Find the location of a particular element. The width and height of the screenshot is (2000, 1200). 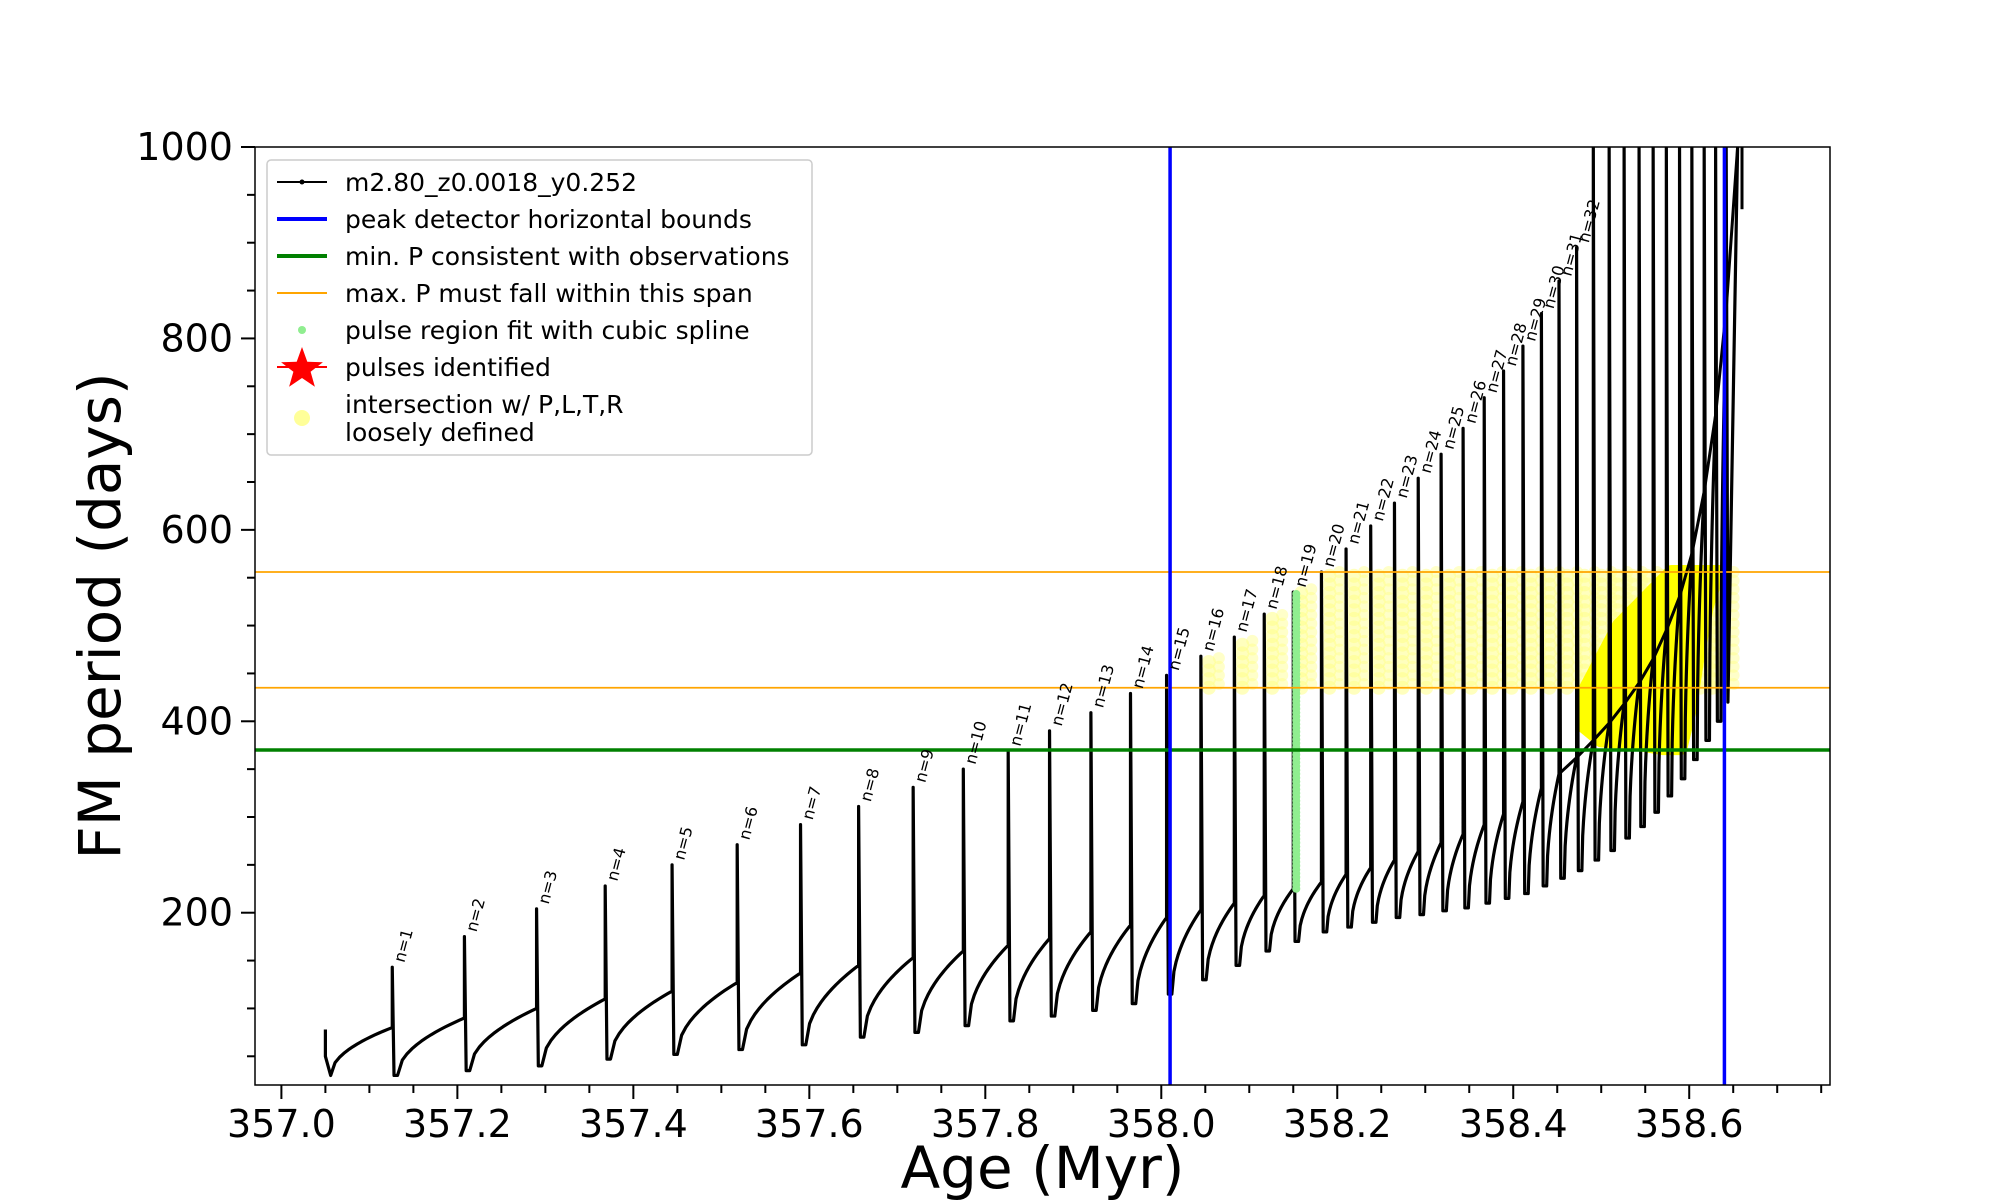

spline-point is located at coordinates (1296, 593).